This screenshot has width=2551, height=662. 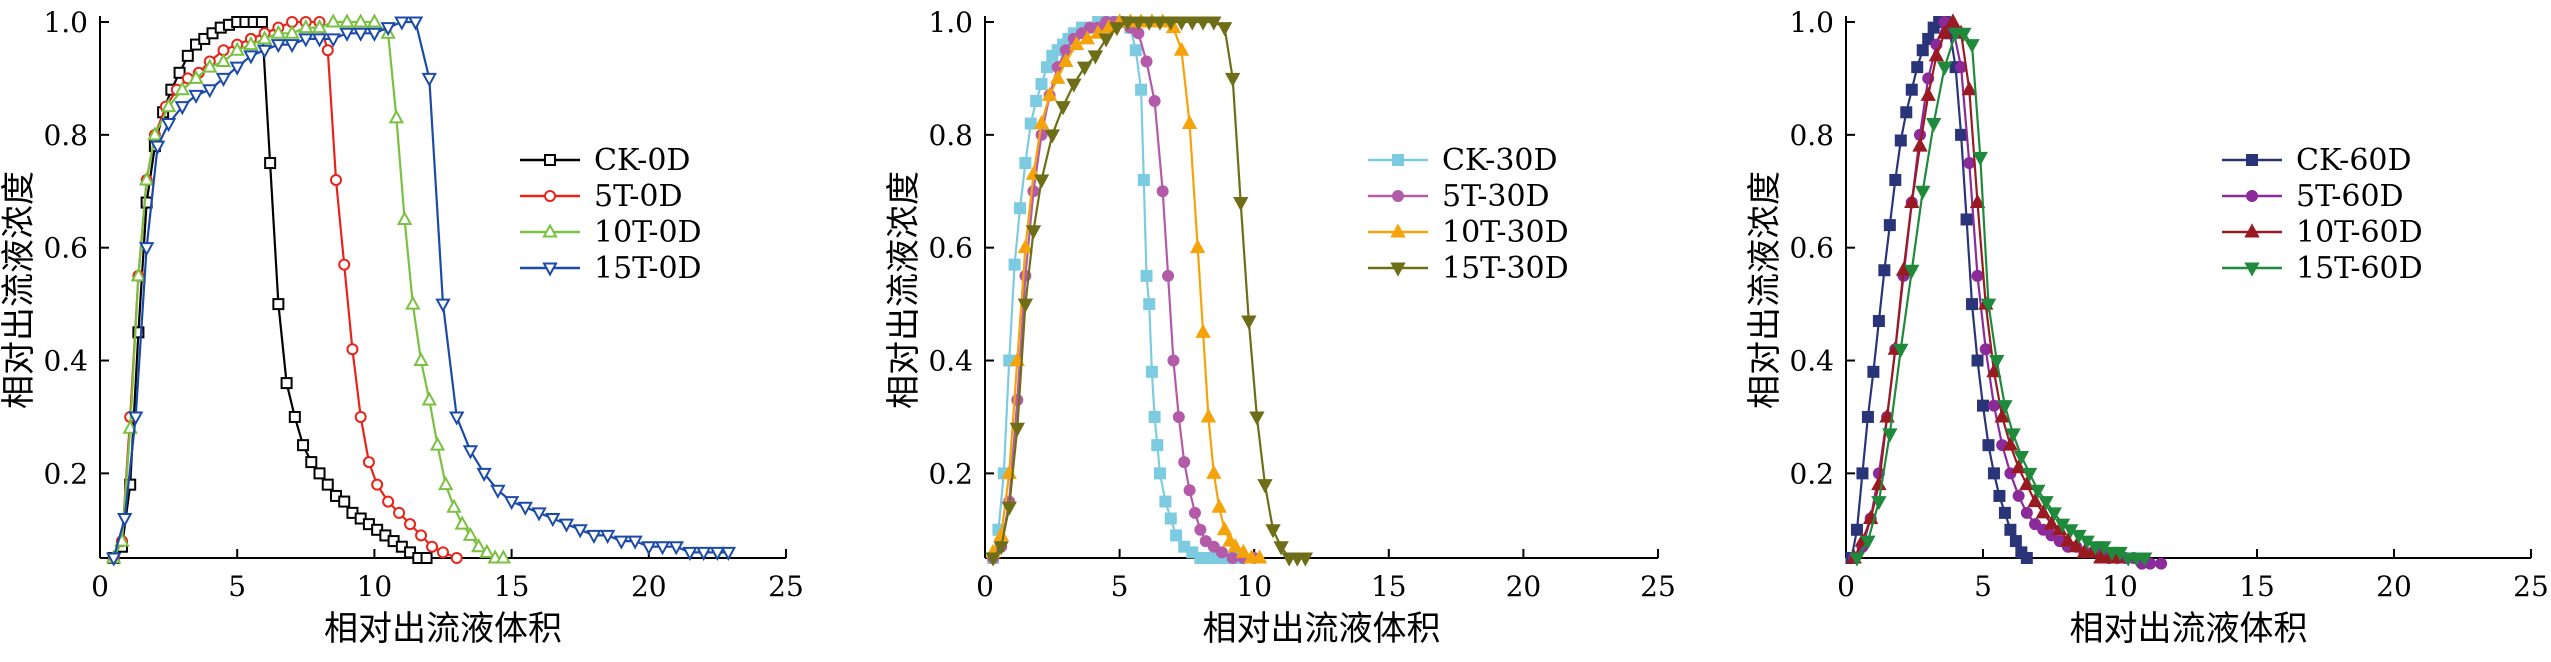 I want to click on series-line, so click(x=269, y=290).